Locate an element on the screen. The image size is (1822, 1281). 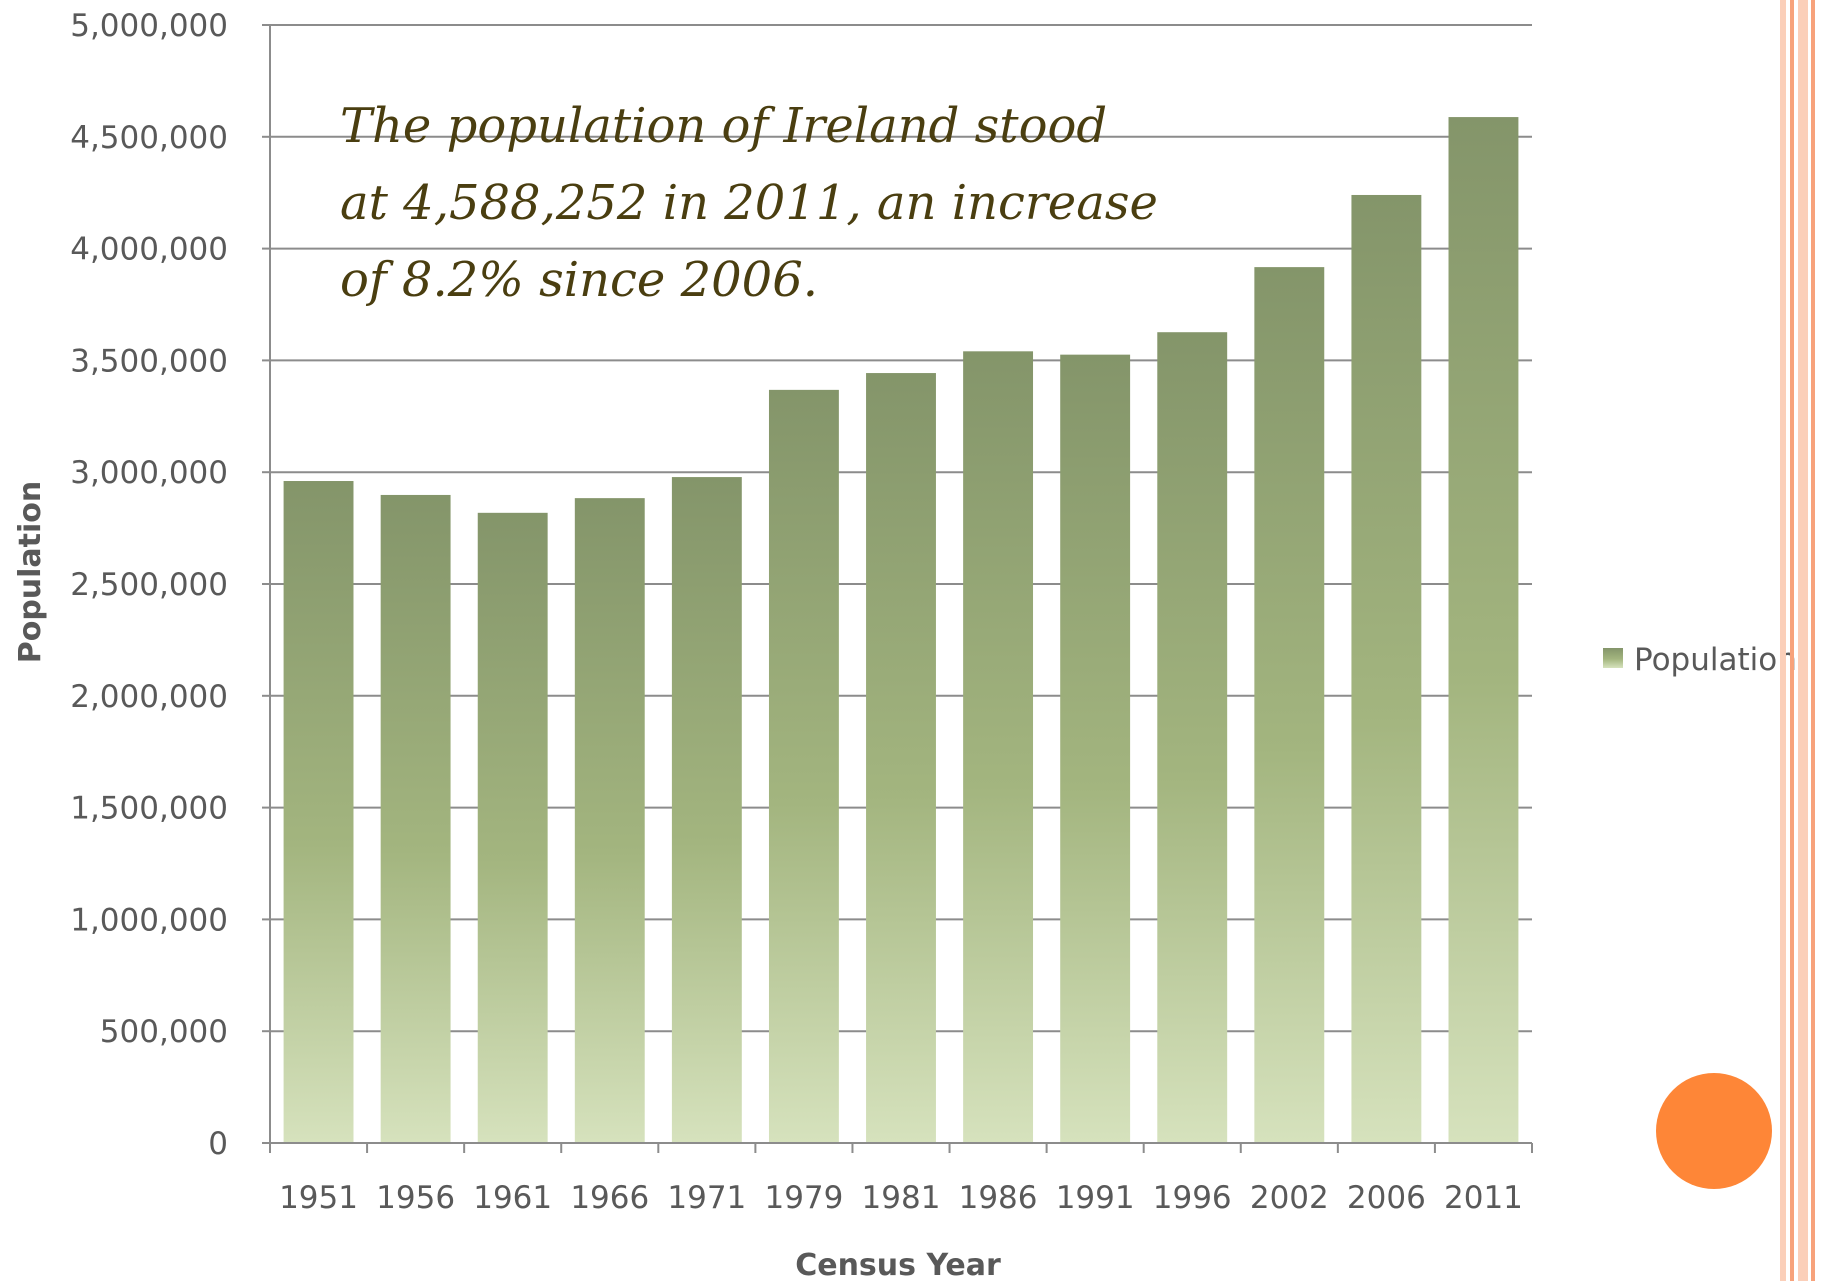
bar-1991 is located at coordinates (1095, 748).